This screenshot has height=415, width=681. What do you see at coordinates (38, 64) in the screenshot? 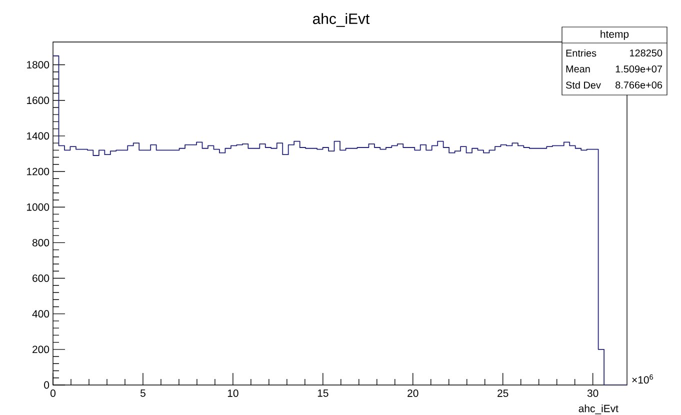
I see `y-tick-label: 1800` at bounding box center [38, 64].